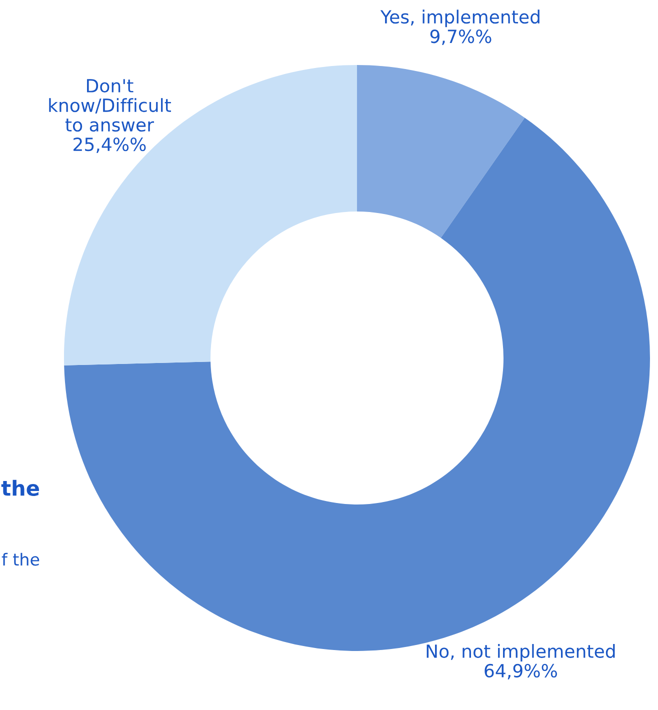 This screenshot has width=658, height=710. What do you see at coordinates (21, 559) in the screenshot?
I see `text: f the` at bounding box center [21, 559].